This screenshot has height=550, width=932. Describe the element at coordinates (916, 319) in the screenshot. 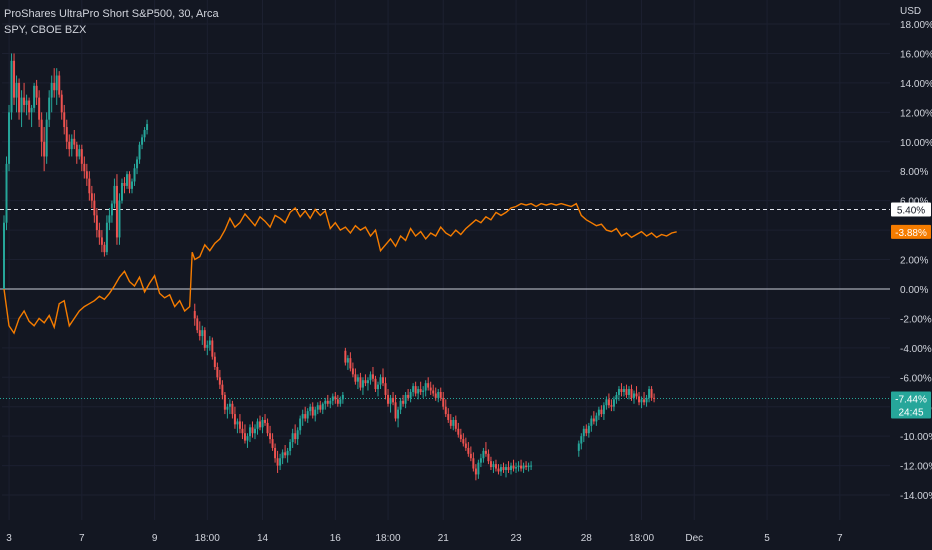

I see `y-tick-label: -2.00%` at that location.